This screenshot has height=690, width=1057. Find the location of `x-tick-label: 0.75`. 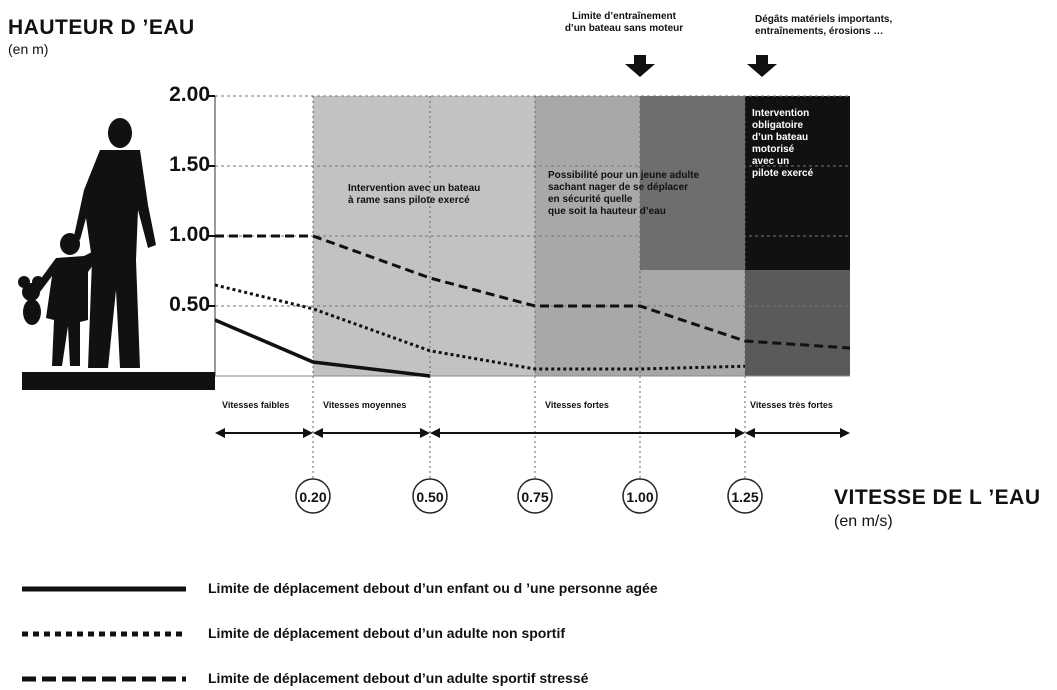

x-tick-label: 0.75 is located at coordinates (535, 497).